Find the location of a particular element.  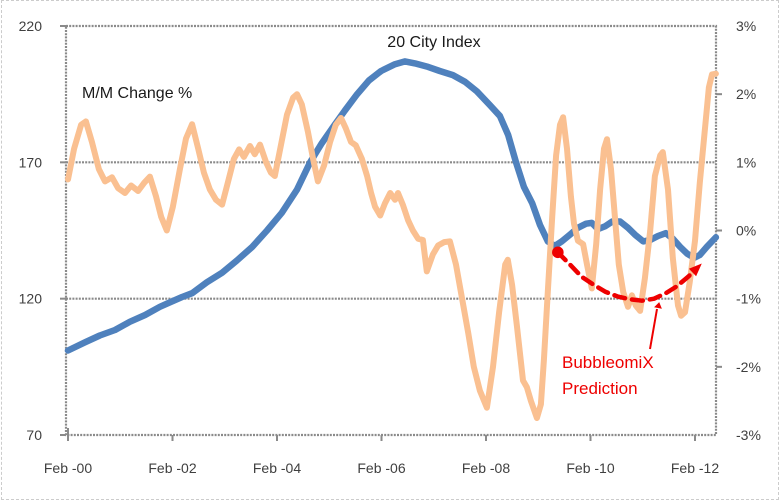

bubbleomix-prediction-line is located at coordinates (627, 276).